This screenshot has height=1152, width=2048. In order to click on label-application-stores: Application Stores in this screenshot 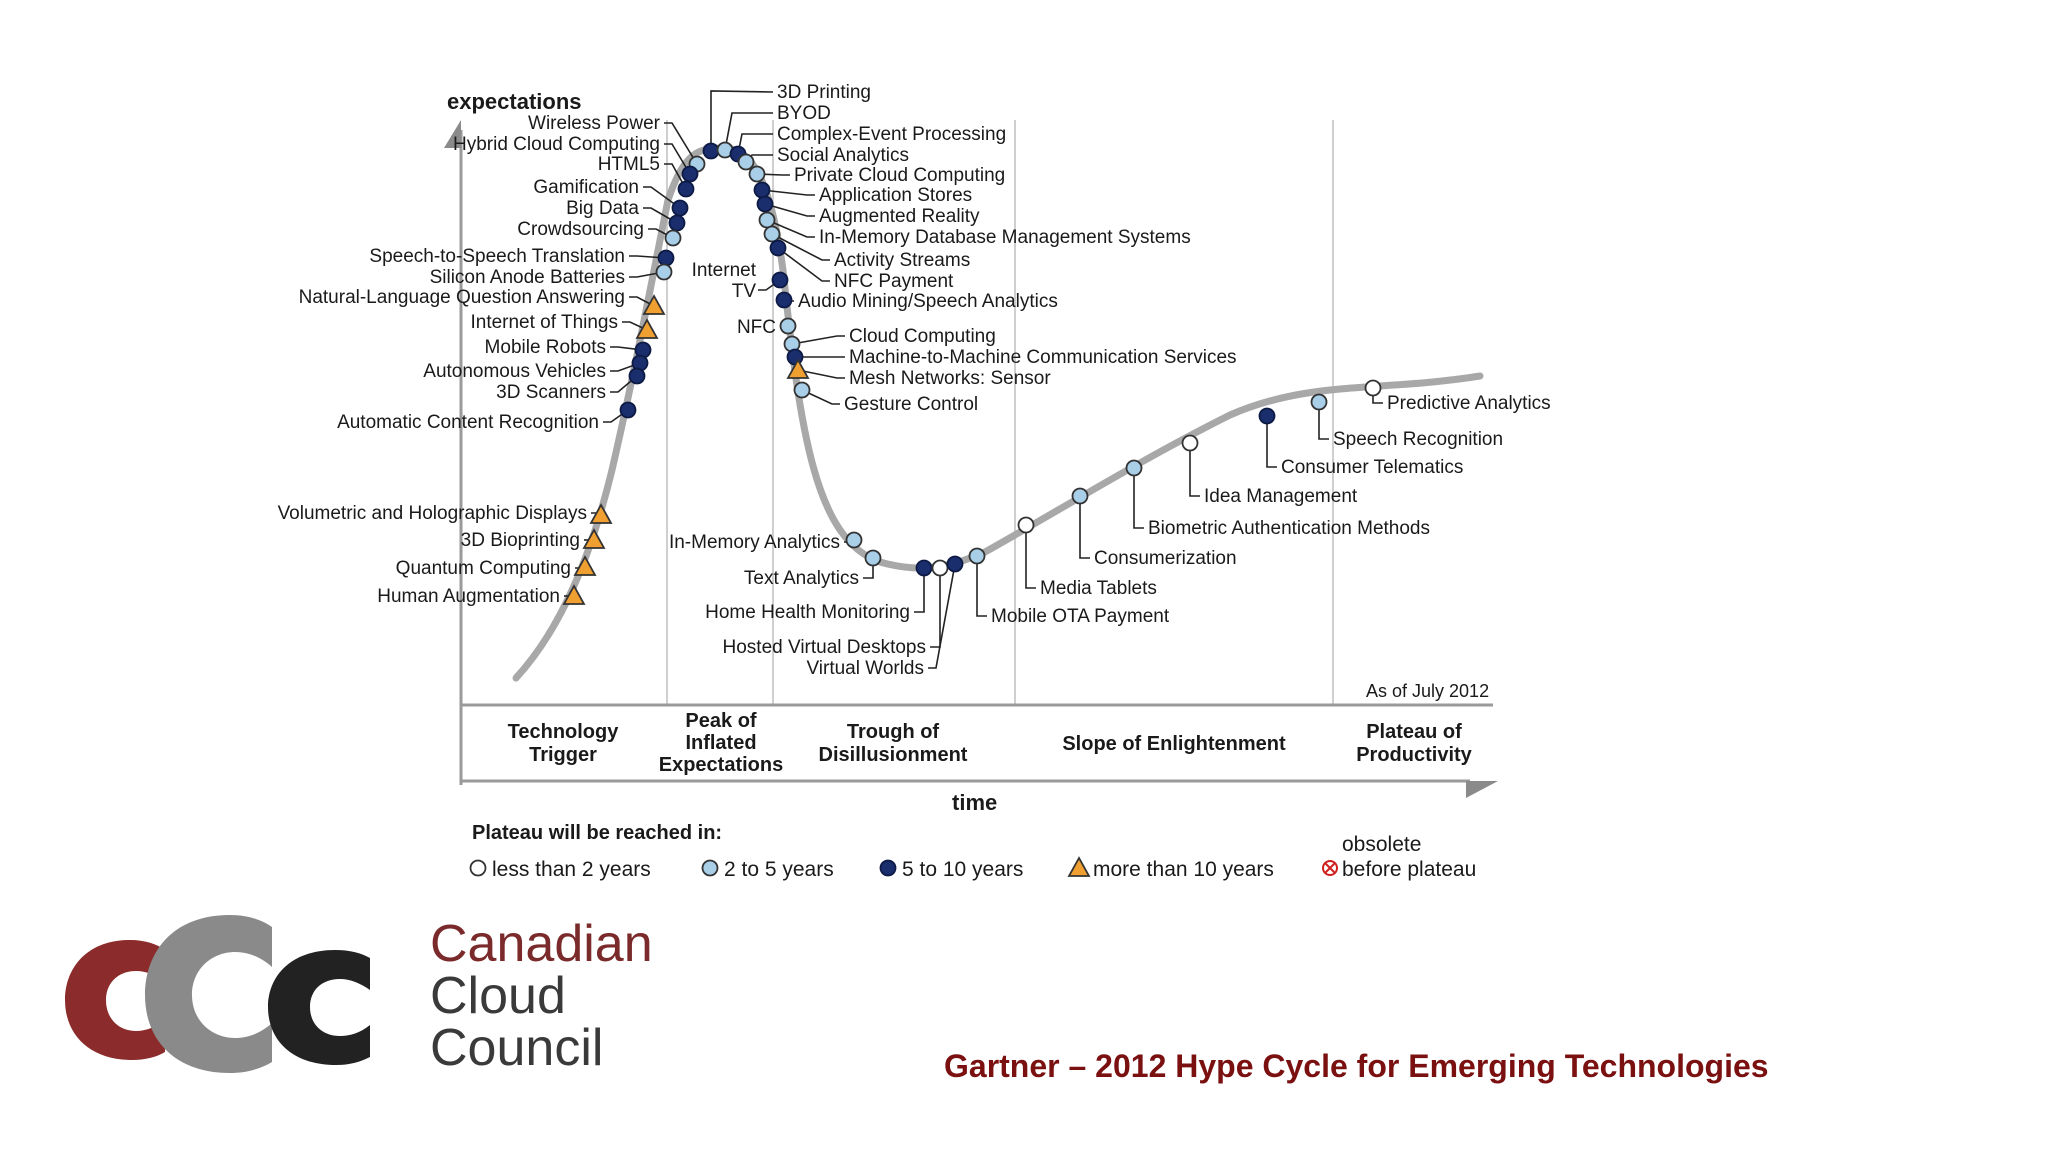, I will do `click(895, 195)`.